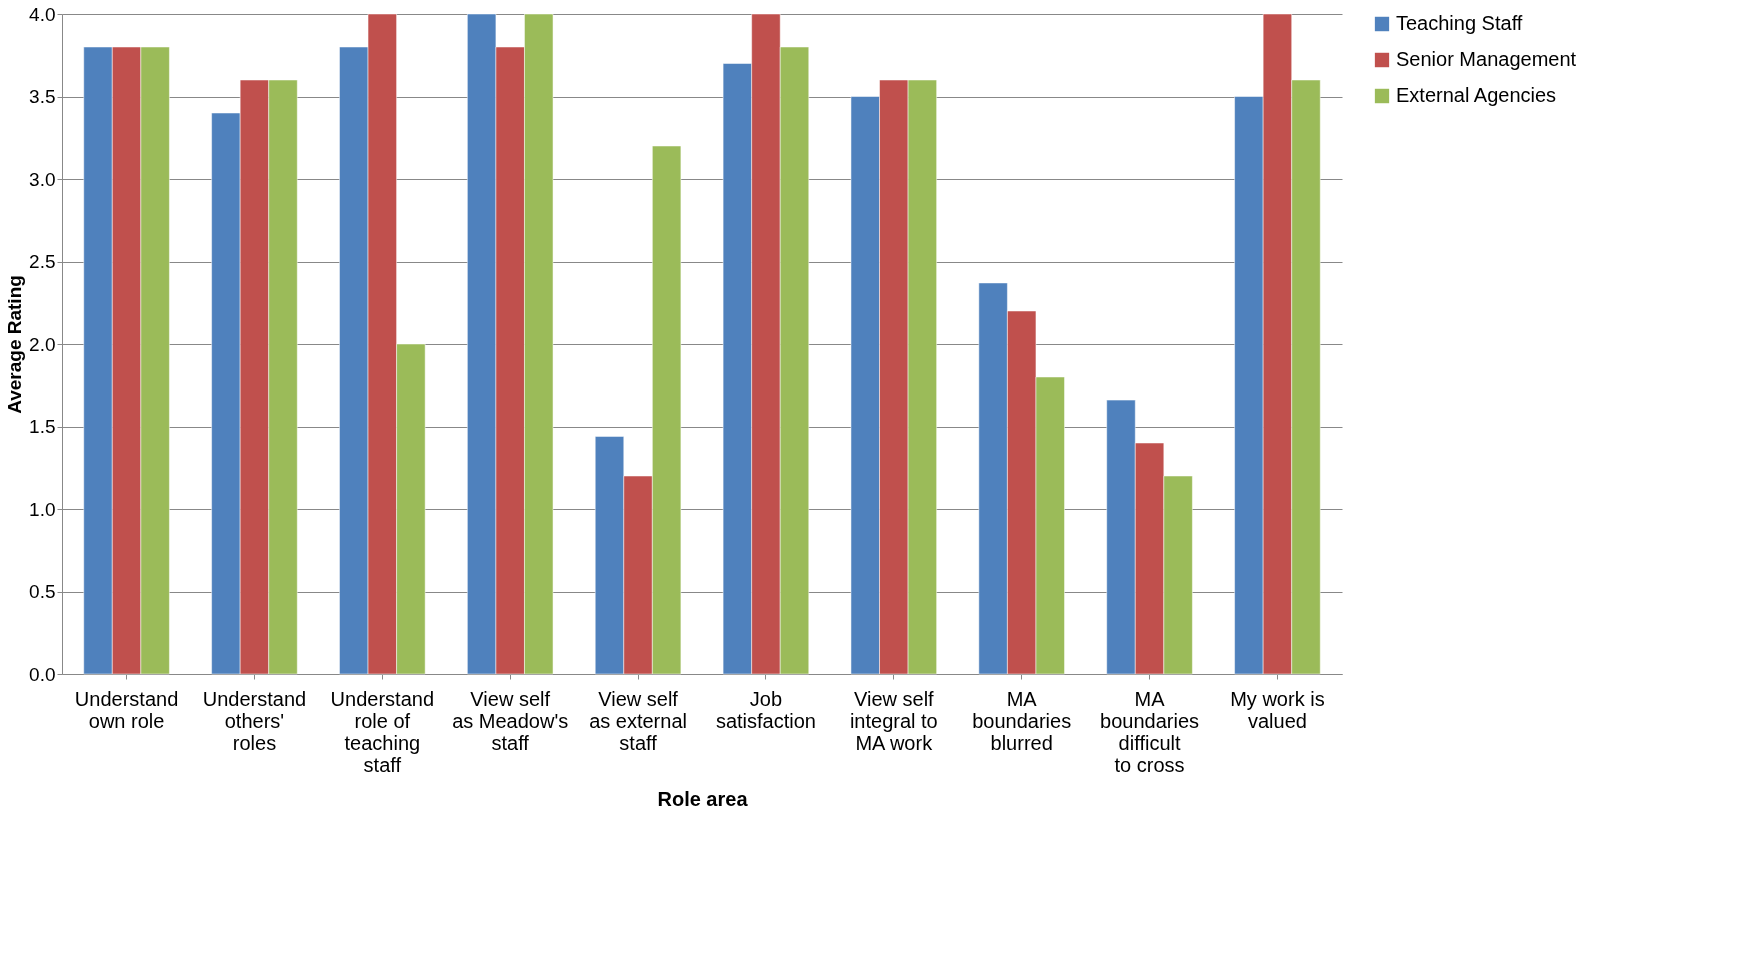 The height and width of the screenshot is (956, 1748). Describe the element at coordinates (1150, 731) in the screenshot. I see `x-tick-label: MA boundaries difficult to cross` at that location.